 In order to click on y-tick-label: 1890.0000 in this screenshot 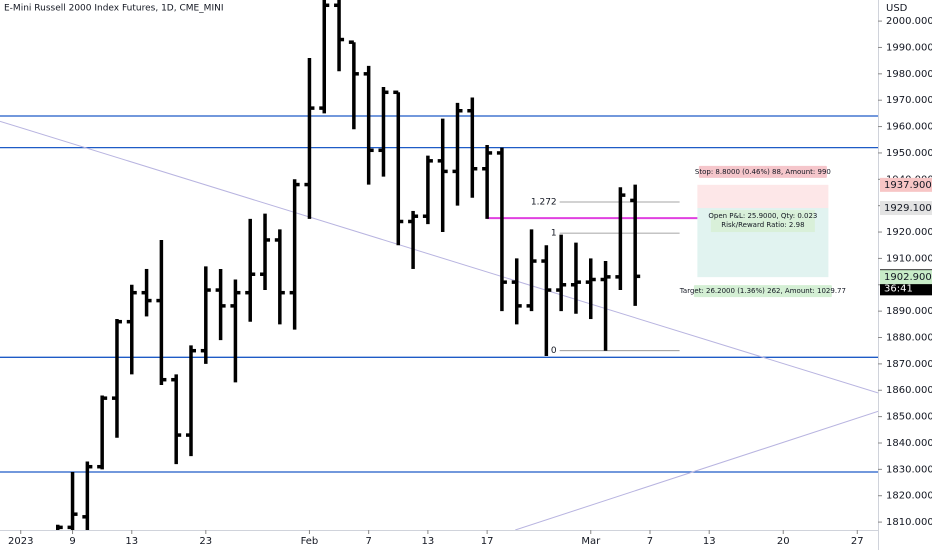, I will do `click(909, 311)`.